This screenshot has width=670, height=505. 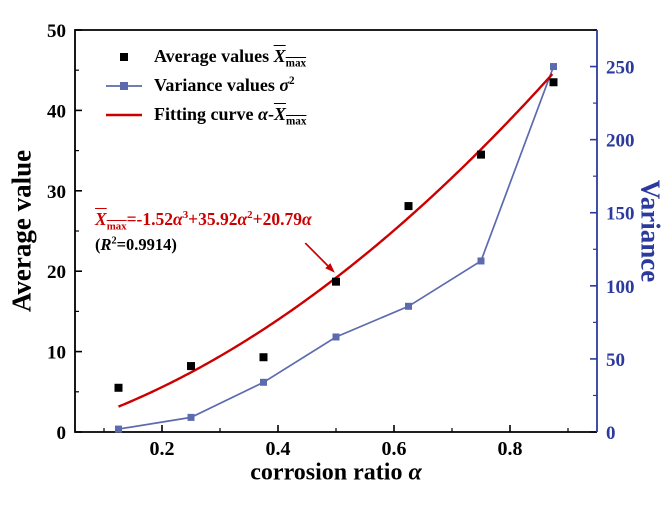 I want to click on legend-label-fit: Fitting curve α-Xmax, so click(x=230, y=115).